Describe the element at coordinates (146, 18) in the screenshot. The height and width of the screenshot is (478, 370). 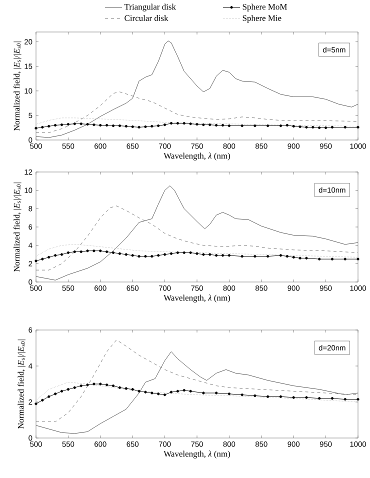
I see `legend-label: Circular disk` at that location.